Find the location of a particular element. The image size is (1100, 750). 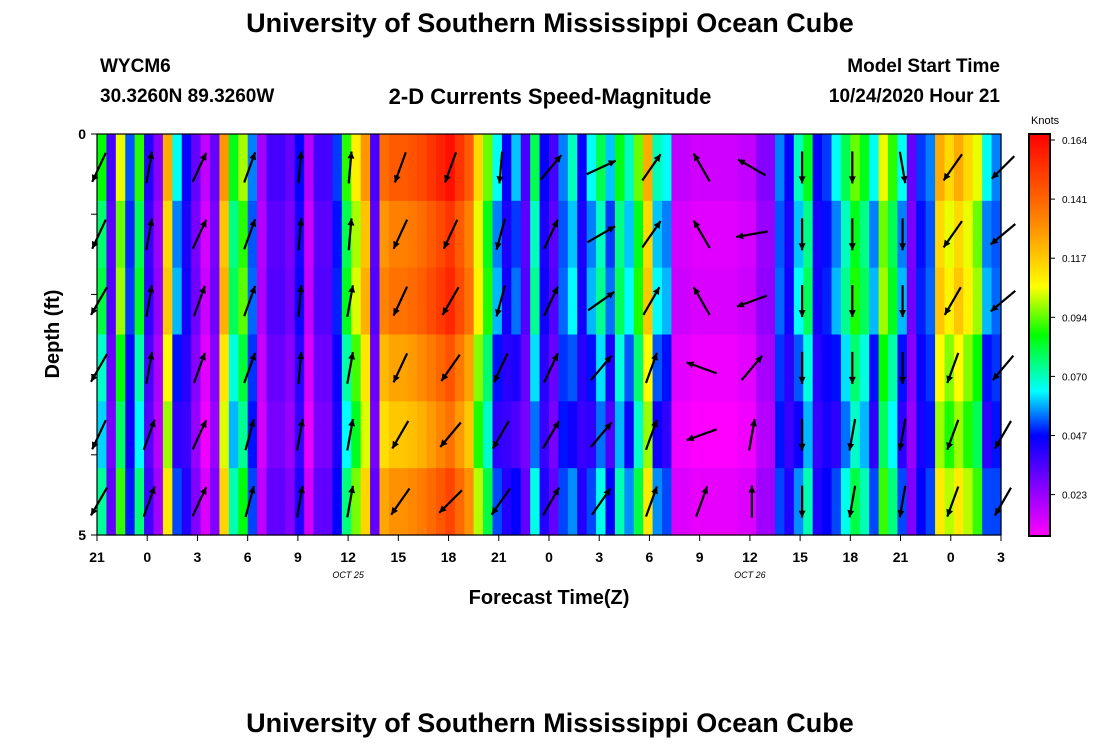

colorbar-tick-label: 0.070 is located at coordinates (1074, 377).